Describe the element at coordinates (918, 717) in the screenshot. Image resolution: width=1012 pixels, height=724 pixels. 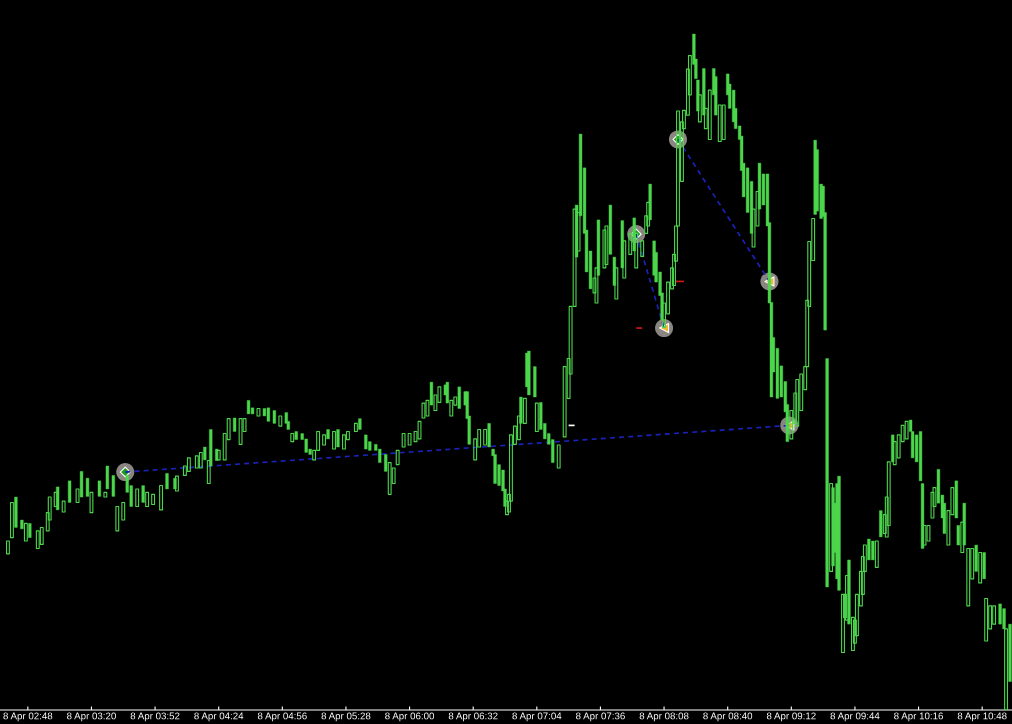
I see `x-tick-label: 8 Apr 10:16` at that location.